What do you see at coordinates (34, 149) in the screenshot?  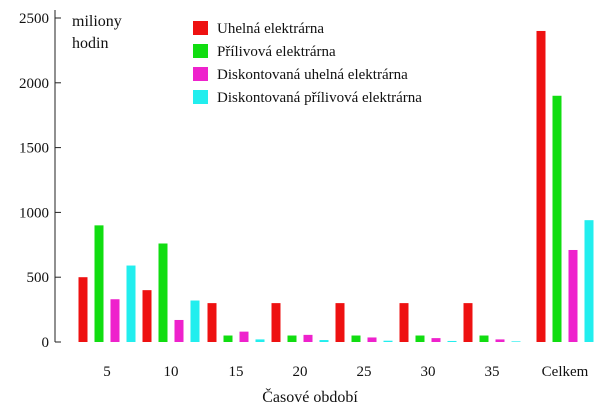 I see `y-tick-label: 1500` at bounding box center [34, 149].